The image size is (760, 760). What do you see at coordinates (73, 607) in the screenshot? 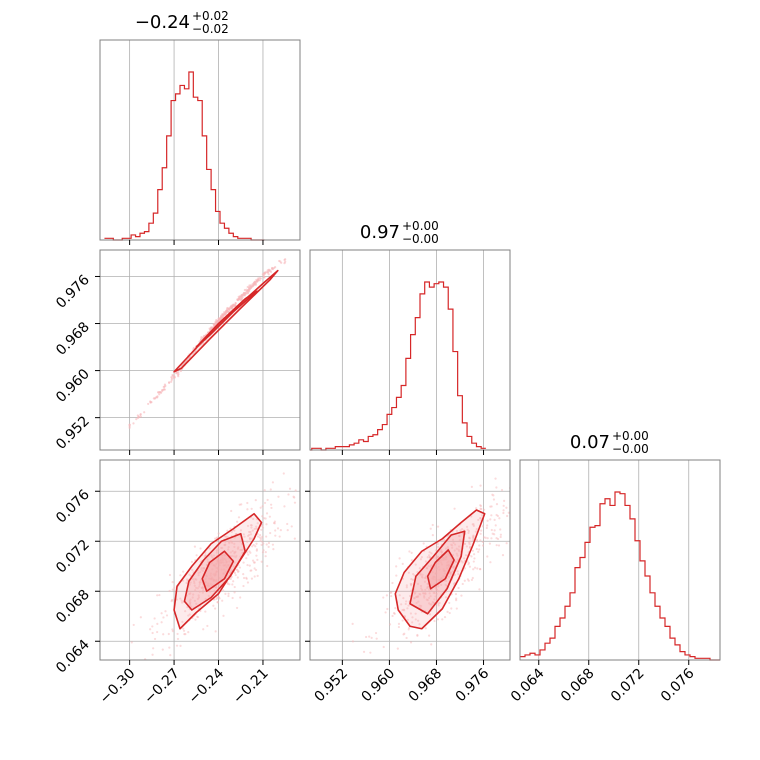
I see `y-tick-label-p2: 0.068` at bounding box center [73, 607].